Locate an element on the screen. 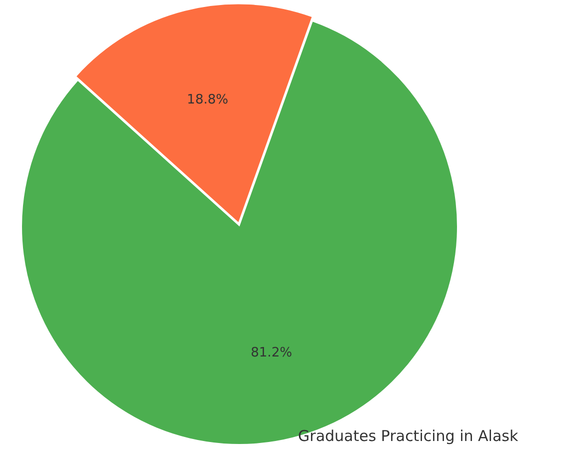 This screenshot has height=453, width=561. data-label: 81.2% is located at coordinates (271, 352).